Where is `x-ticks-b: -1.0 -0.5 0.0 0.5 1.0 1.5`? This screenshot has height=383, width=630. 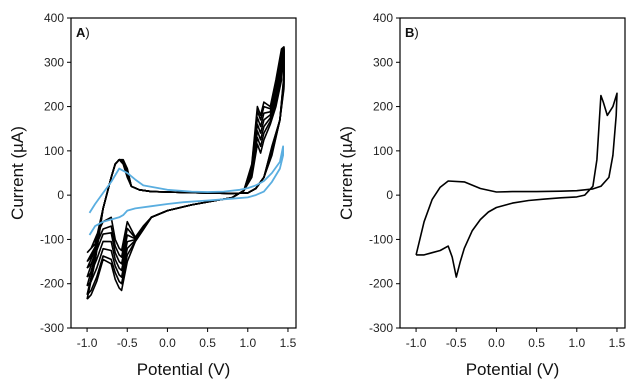 x-ticks-b: -1.0 -0.5 0.0 0.5 1.0 1.5 is located at coordinates (516, 339).